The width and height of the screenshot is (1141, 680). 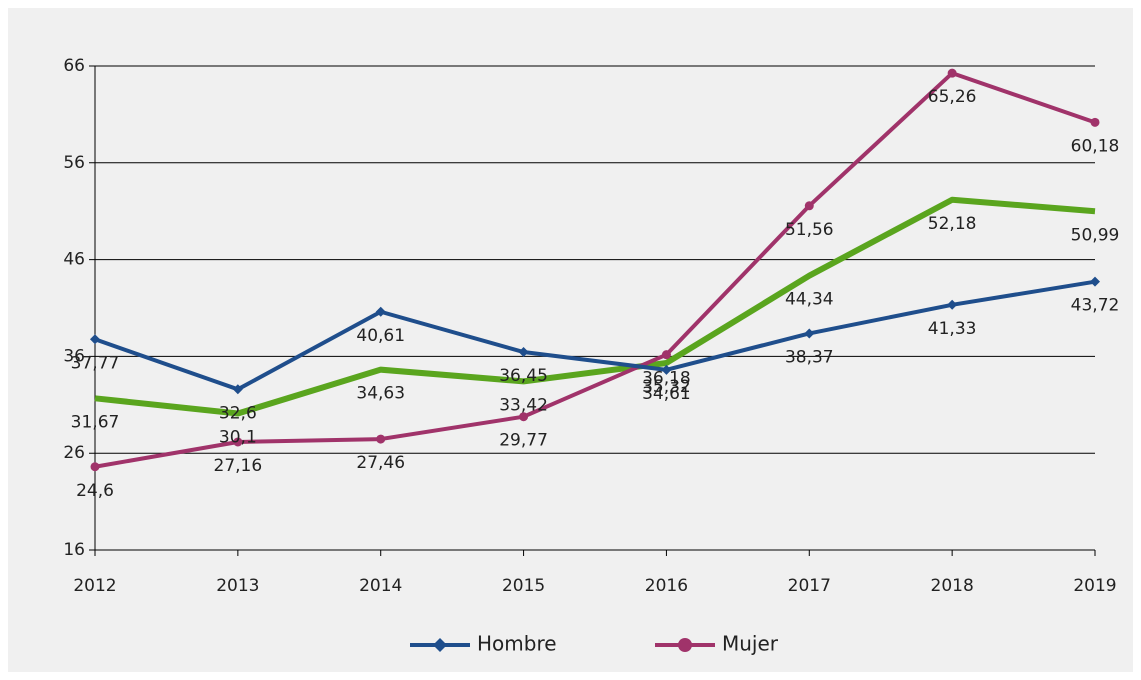 I want to click on data-label: 44,34, so click(x=809, y=300).